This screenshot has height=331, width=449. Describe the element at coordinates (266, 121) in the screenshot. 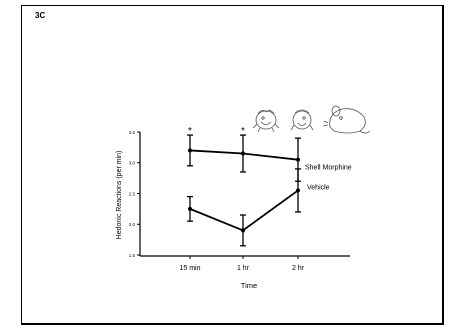

I see `rat-face-1-icon` at that location.